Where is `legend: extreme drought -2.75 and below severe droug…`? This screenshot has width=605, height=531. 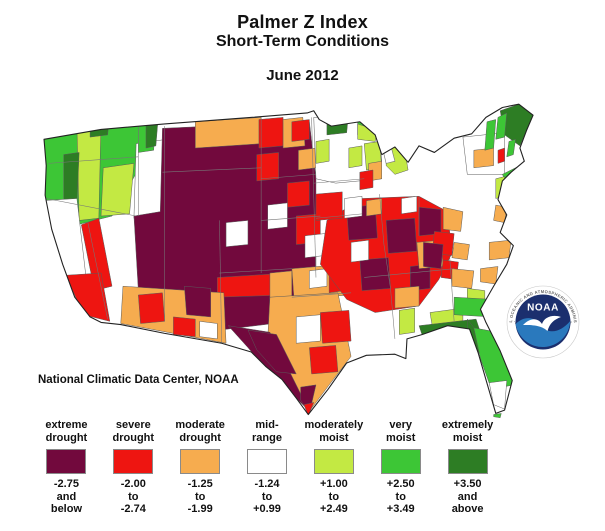
legend: extreme drought -2.75 and below severe droug… is located at coordinates (267, 467).